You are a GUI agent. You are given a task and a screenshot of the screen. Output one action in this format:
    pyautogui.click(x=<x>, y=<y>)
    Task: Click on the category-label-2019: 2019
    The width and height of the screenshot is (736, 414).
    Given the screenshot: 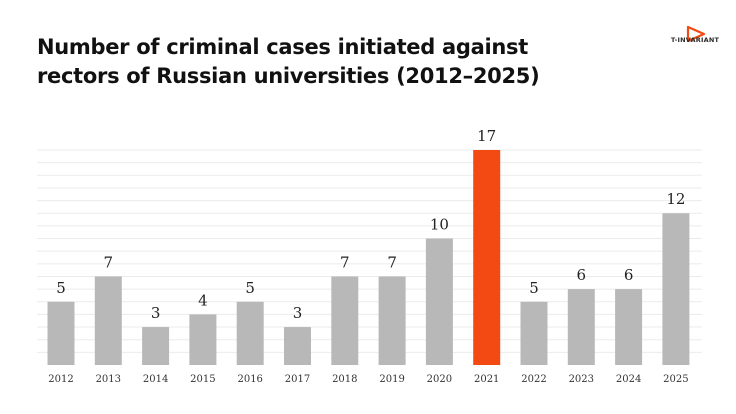 What is the action you would take?
    pyautogui.click(x=391, y=379)
    